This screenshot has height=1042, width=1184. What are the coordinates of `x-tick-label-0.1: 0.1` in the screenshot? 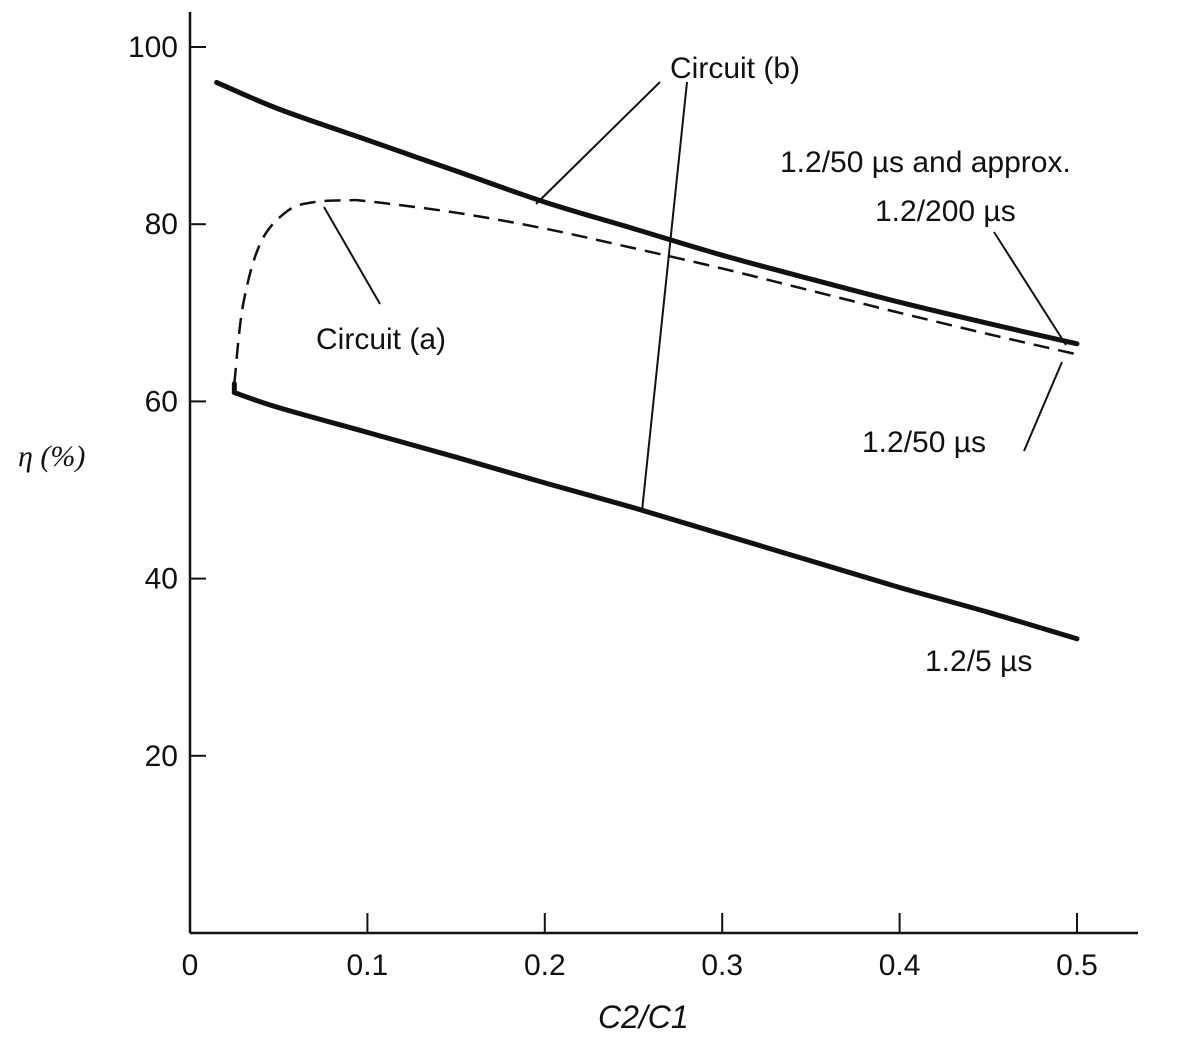 It's located at (368, 965).